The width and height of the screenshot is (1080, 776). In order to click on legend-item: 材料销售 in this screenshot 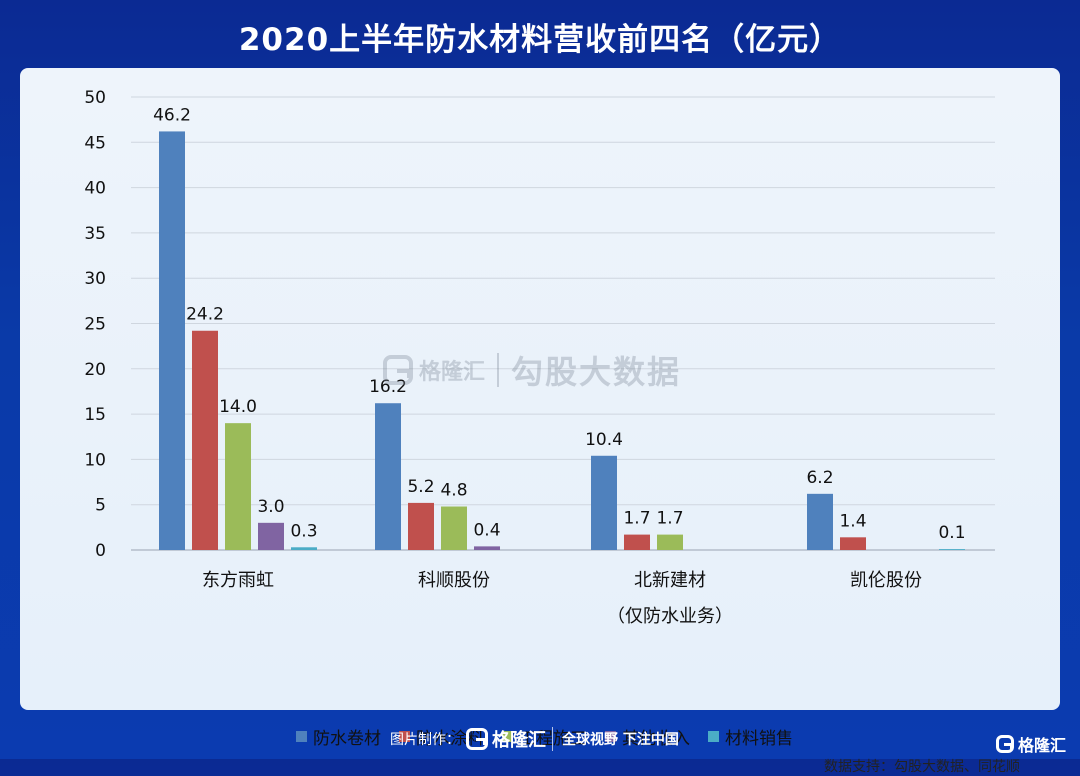, I will do `click(750, 736)`.